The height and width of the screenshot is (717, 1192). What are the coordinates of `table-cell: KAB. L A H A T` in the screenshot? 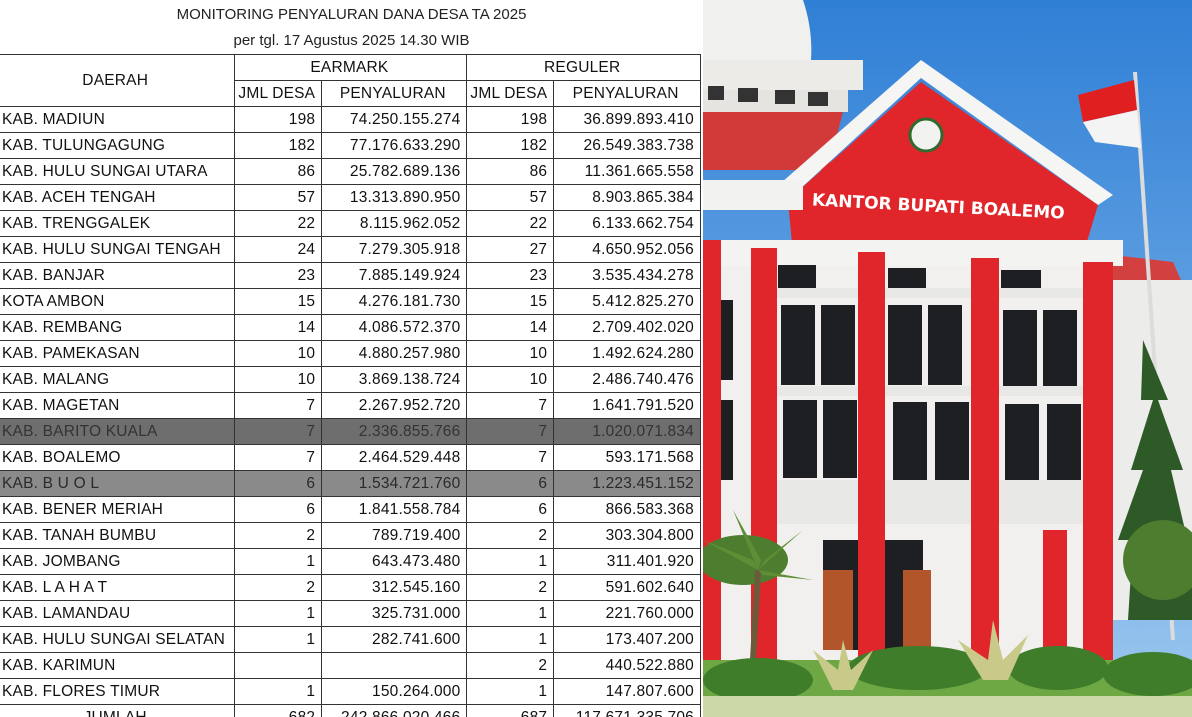 It's located at (118, 587).